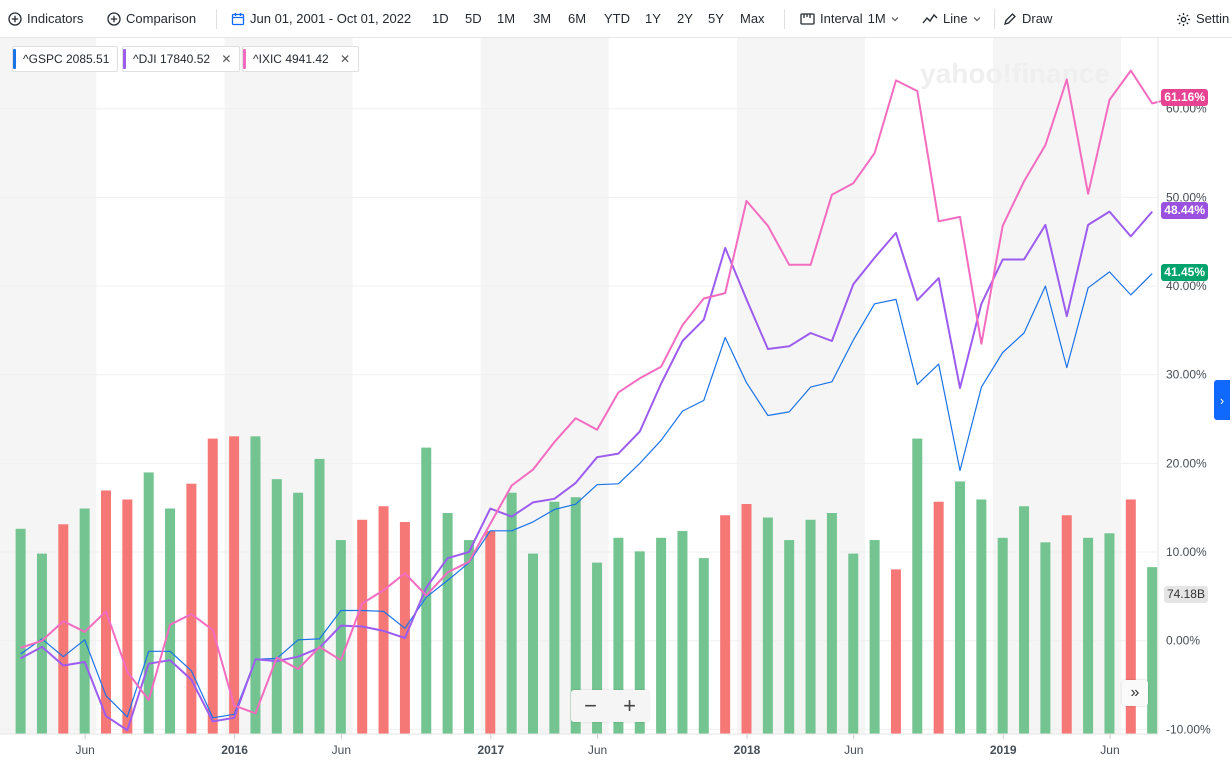  I want to click on legend-value: 4941.42, so click(307, 59).